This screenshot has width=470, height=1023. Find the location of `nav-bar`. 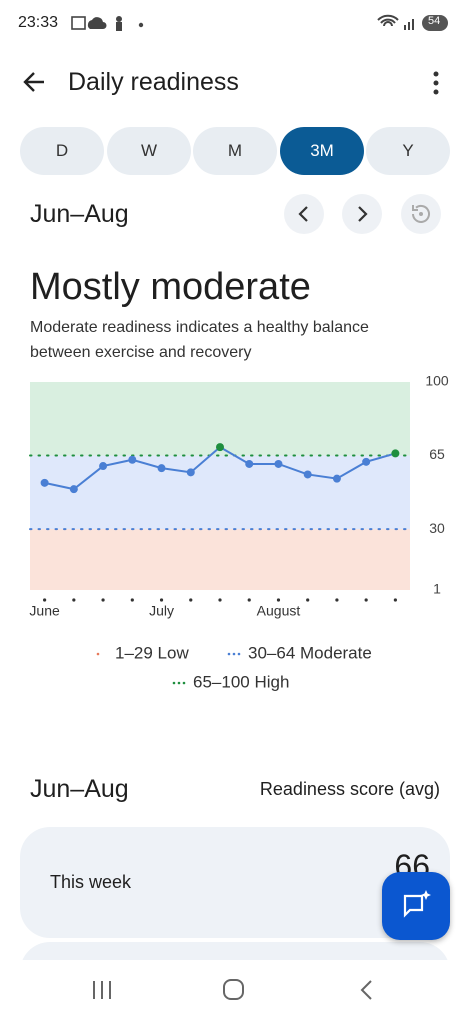

nav-bar is located at coordinates (235, 989).